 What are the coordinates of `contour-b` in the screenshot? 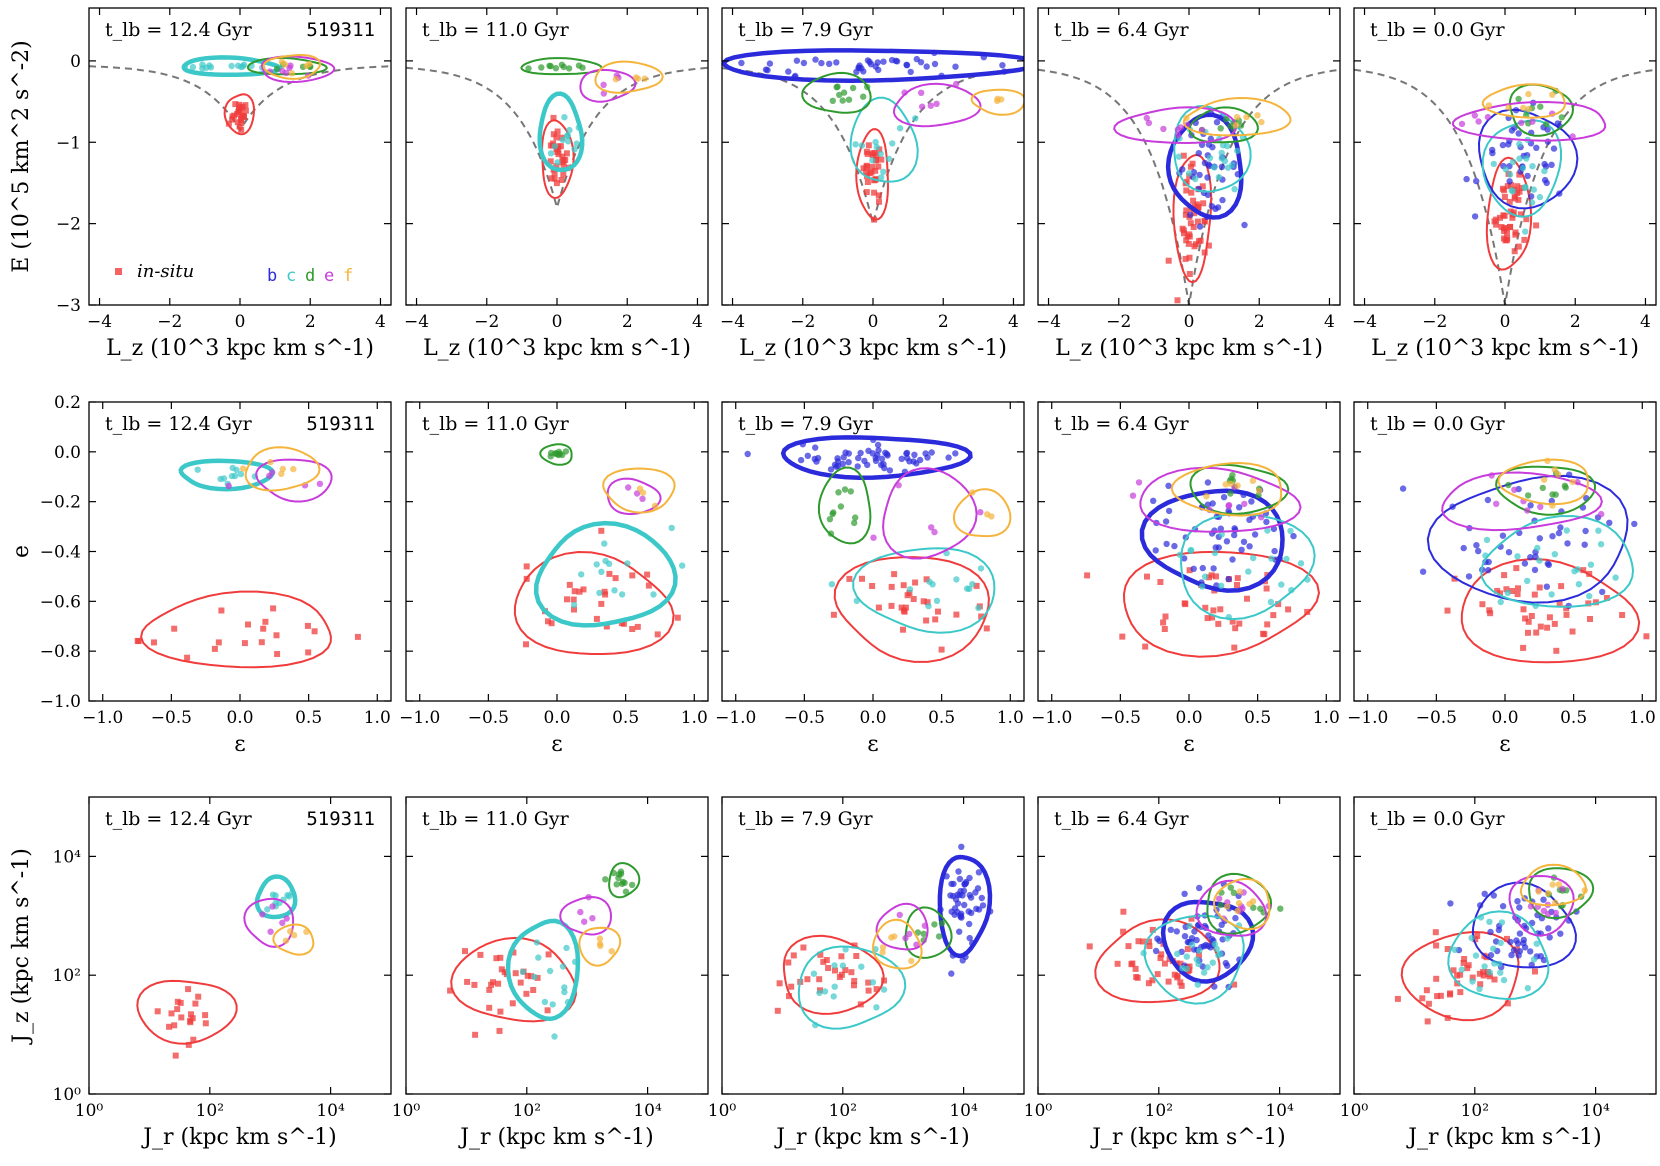 It's located at (876, 457).